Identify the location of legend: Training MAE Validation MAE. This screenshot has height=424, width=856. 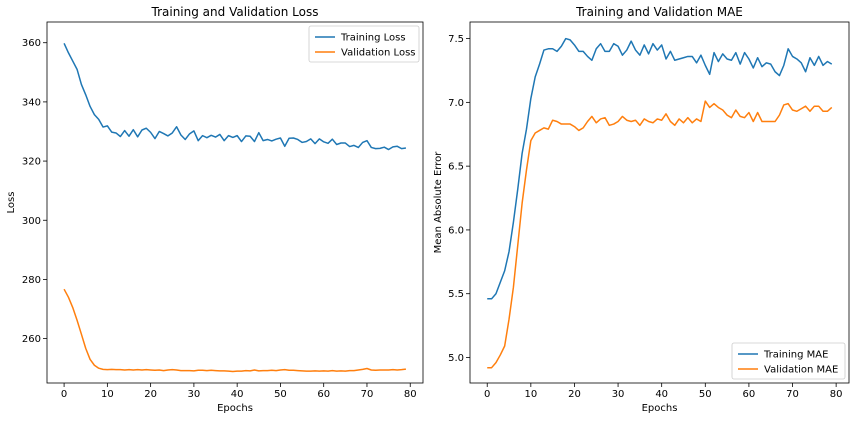
(788, 361).